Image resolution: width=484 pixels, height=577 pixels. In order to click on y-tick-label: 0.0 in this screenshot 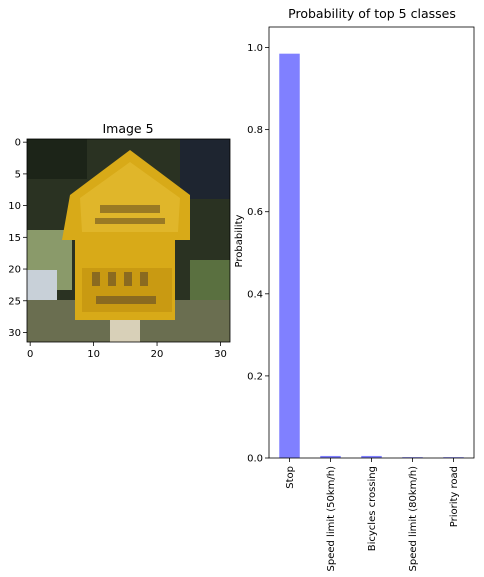, I will do `click(255, 459)`.